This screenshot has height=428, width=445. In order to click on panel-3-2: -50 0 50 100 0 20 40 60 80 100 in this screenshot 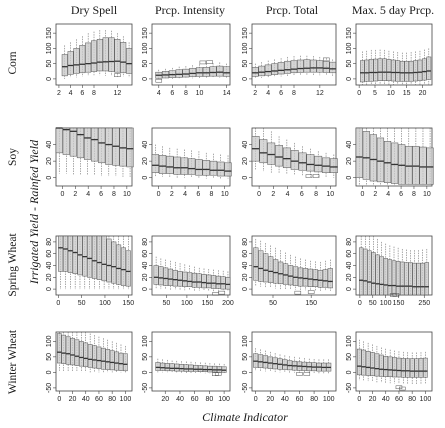, I will do `click(289, 367)`.